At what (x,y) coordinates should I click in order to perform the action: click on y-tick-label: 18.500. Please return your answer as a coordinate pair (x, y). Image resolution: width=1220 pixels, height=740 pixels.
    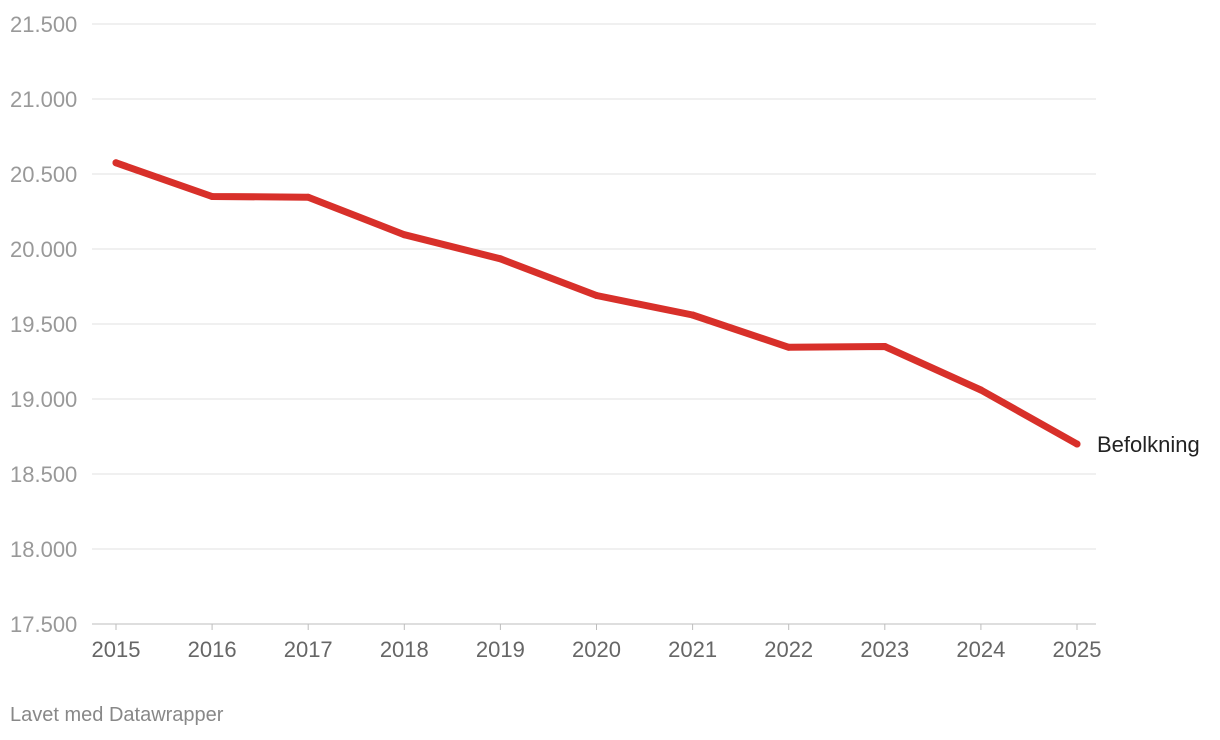
    Looking at the image, I should click on (43, 474).